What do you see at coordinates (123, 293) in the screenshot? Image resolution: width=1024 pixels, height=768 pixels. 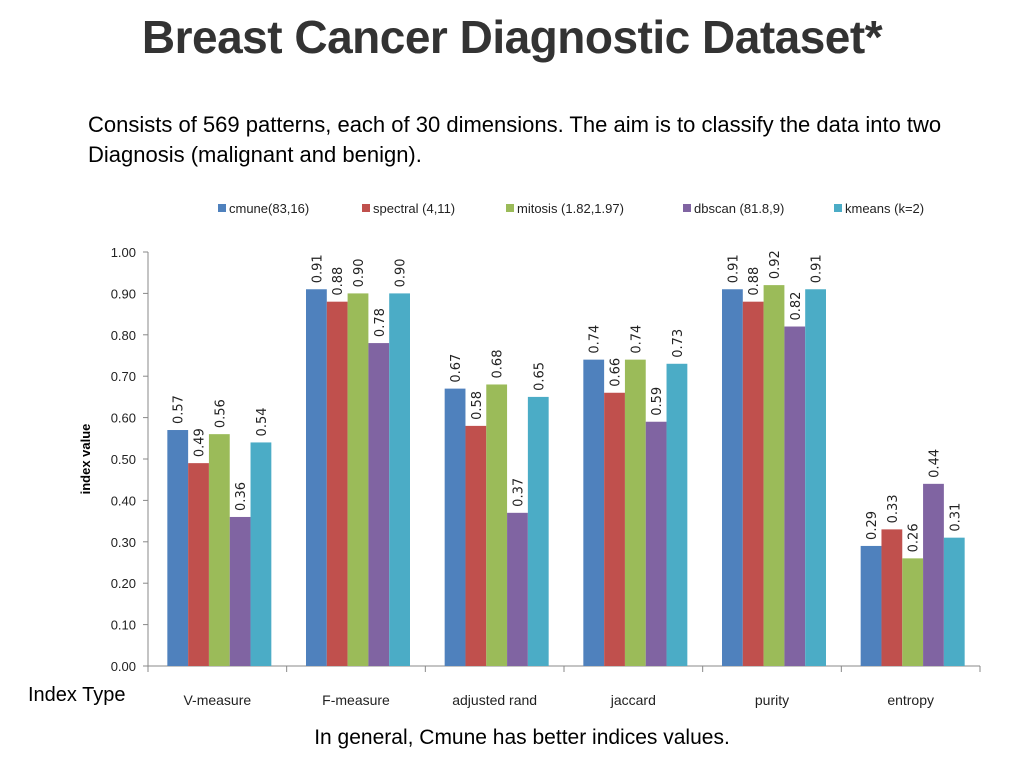 I see `y-tick-label: 0.90` at bounding box center [123, 293].